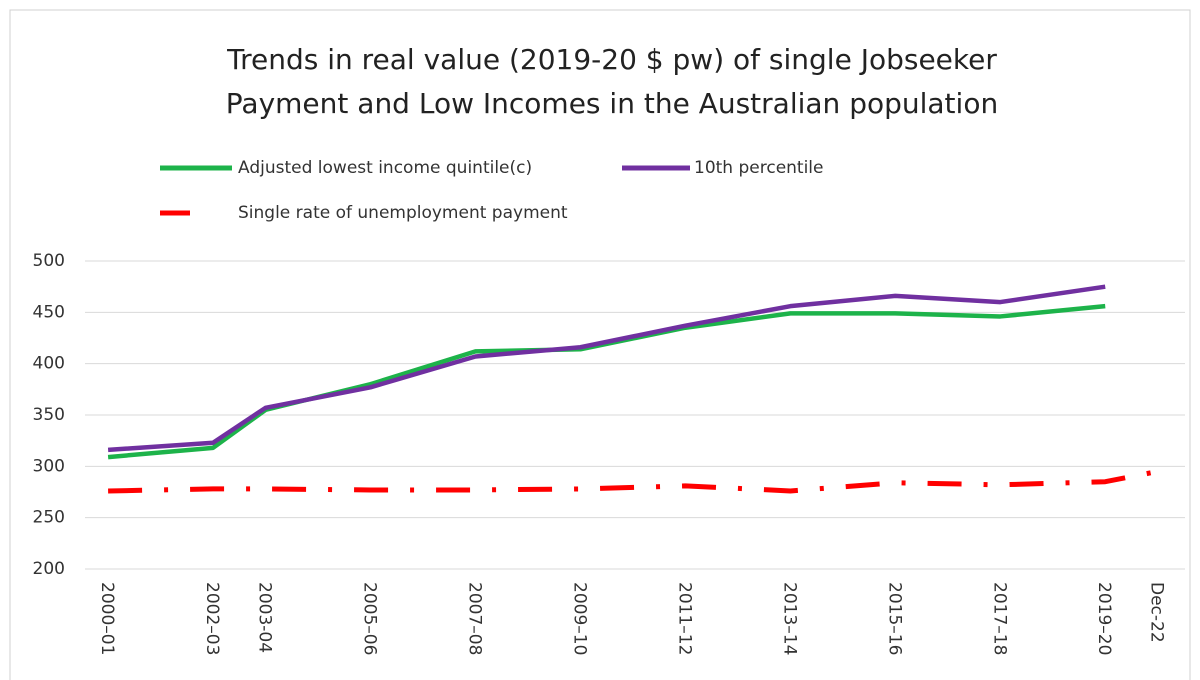  I want to click on x-tick-label: 2002–03, so click(212, 618).